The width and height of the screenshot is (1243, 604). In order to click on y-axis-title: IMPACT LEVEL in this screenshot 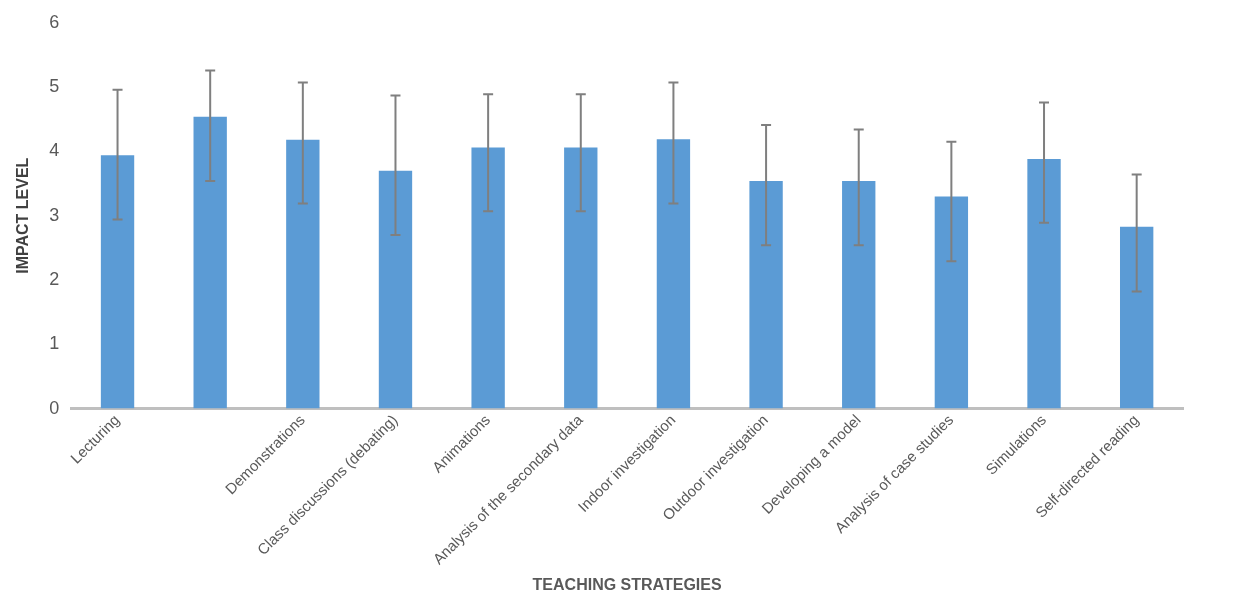, I will do `click(23, 215)`.